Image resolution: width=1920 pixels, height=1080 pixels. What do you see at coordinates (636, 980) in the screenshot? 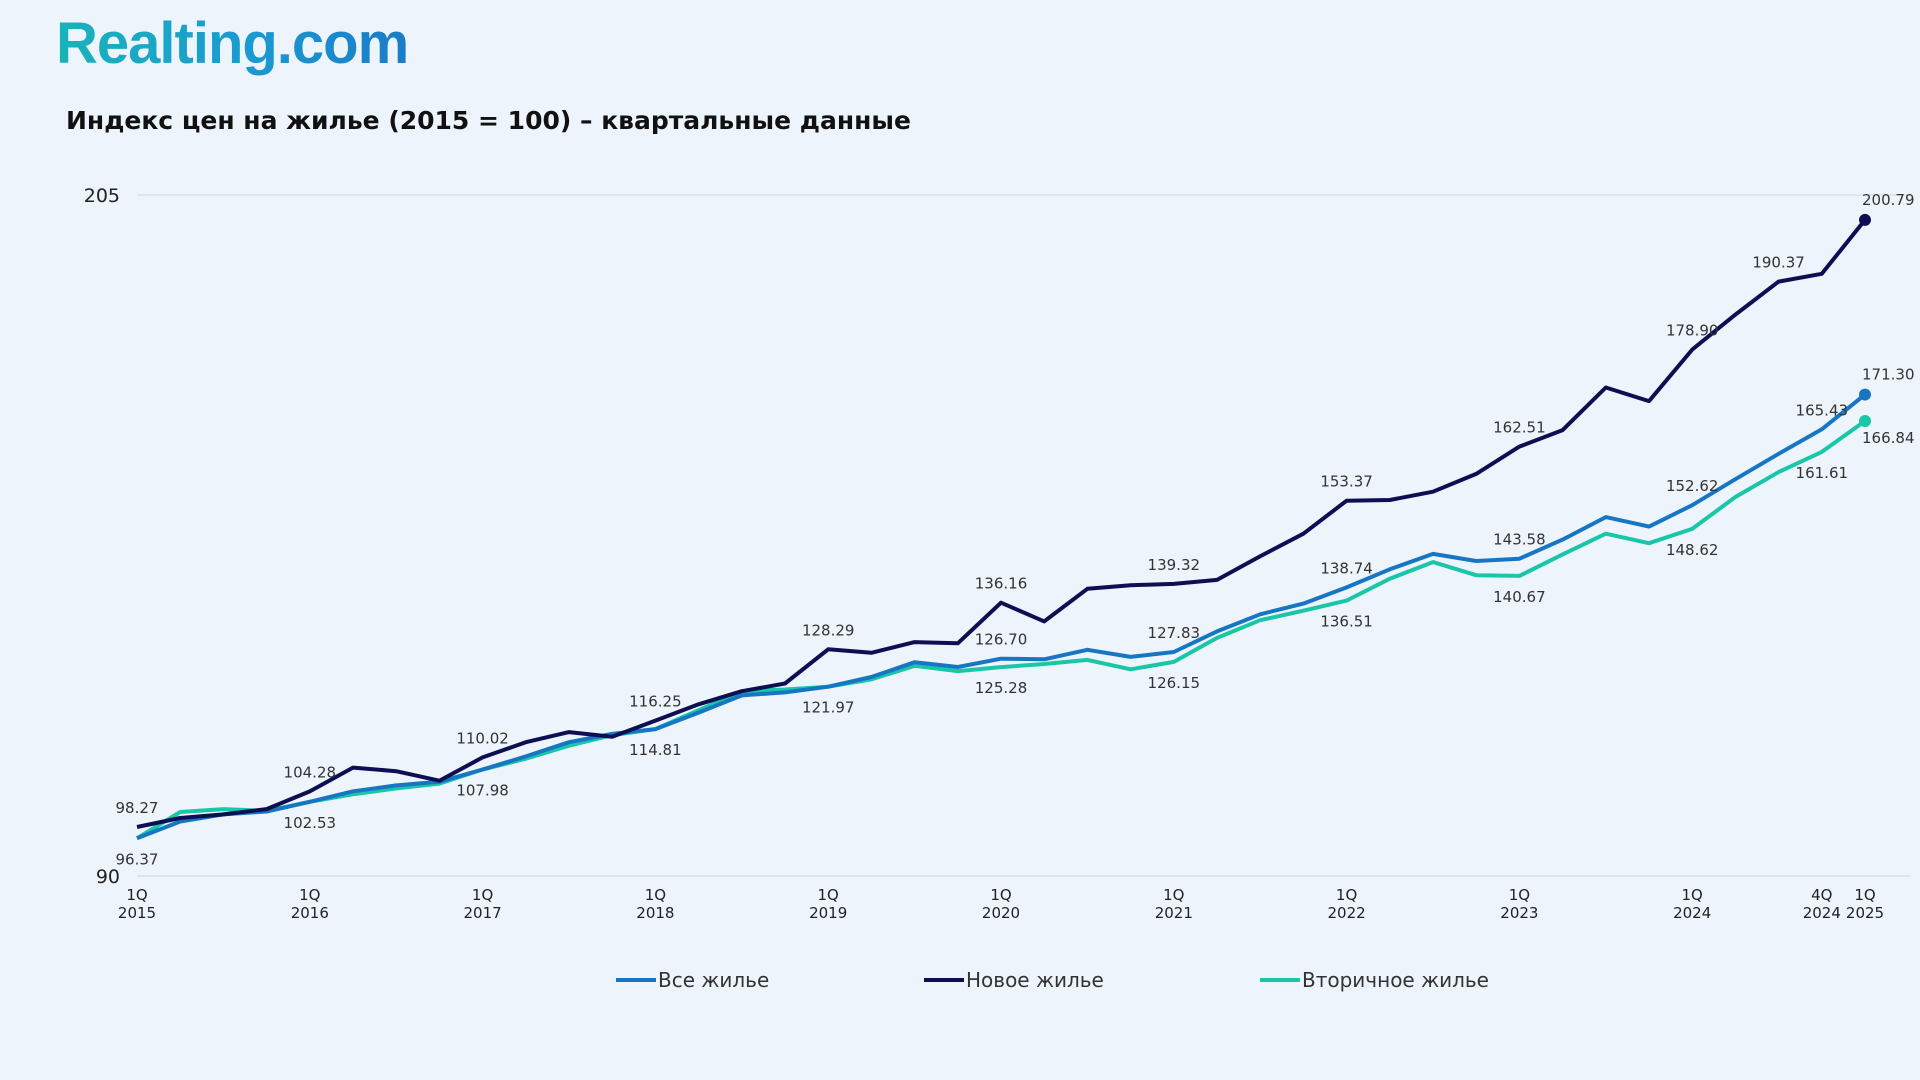
I see `legend-swatch-all` at bounding box center [636, 980].